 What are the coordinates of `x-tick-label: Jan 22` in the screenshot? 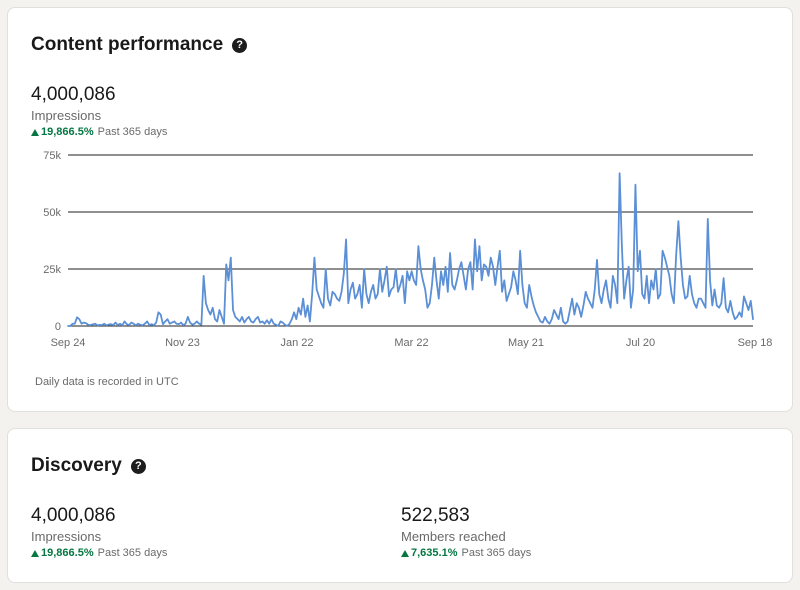 It's located at (296, 343).